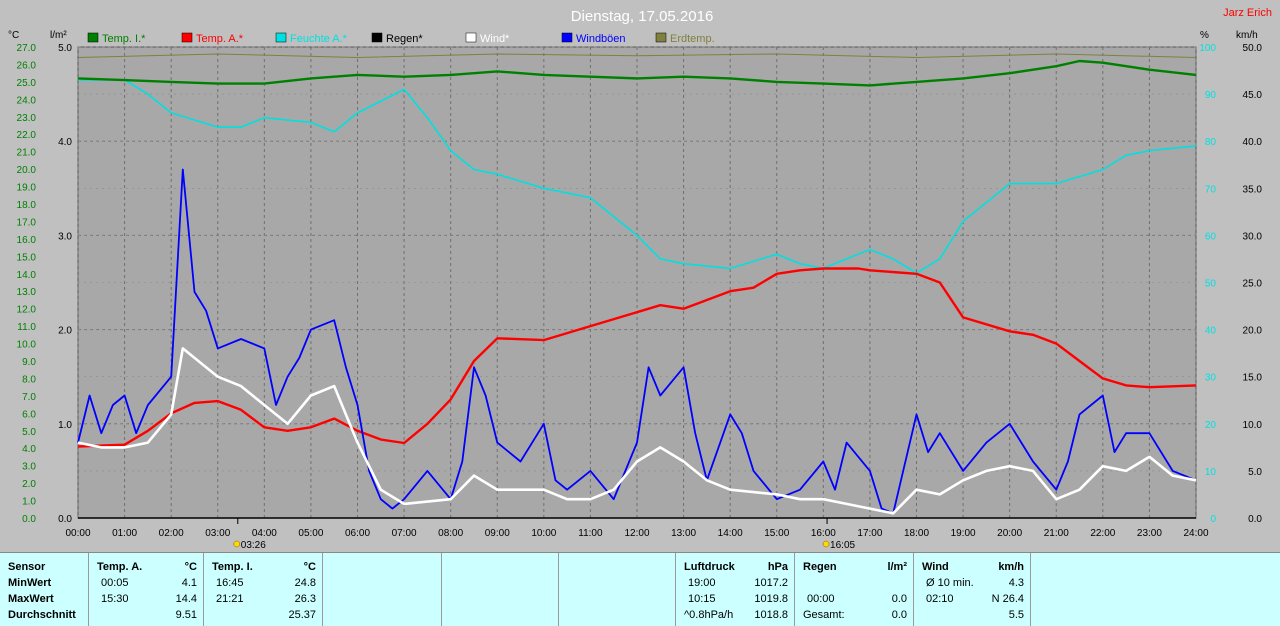 Image resolution: width=1280 pixels, height=626 pixels. What do you see at coordinates (730, 533) in the screenshot?
I see `x-tick-label: 14:00` at bounding box center [730, 533].